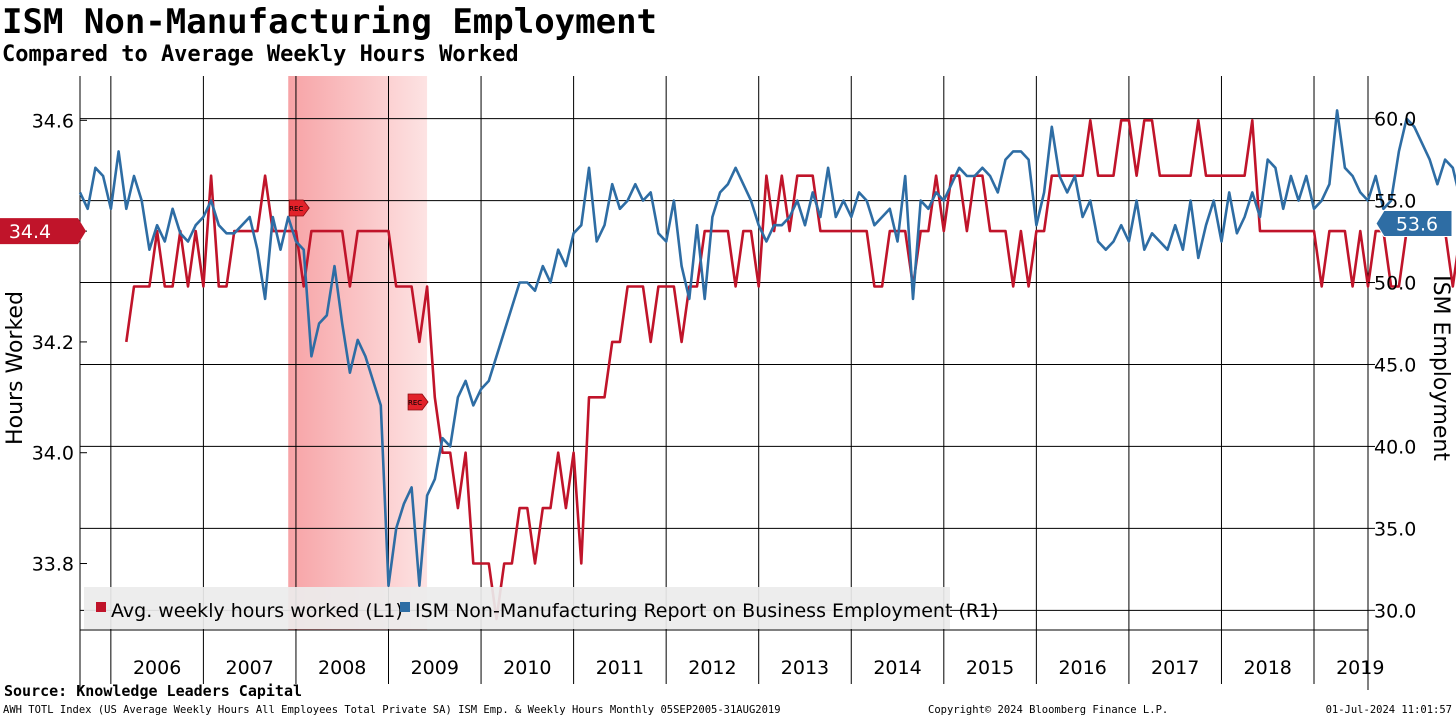 The width and height of the screenshot is (1456, 719). I want to click on last-value-right-label: 53.6, so click(1417, 225).